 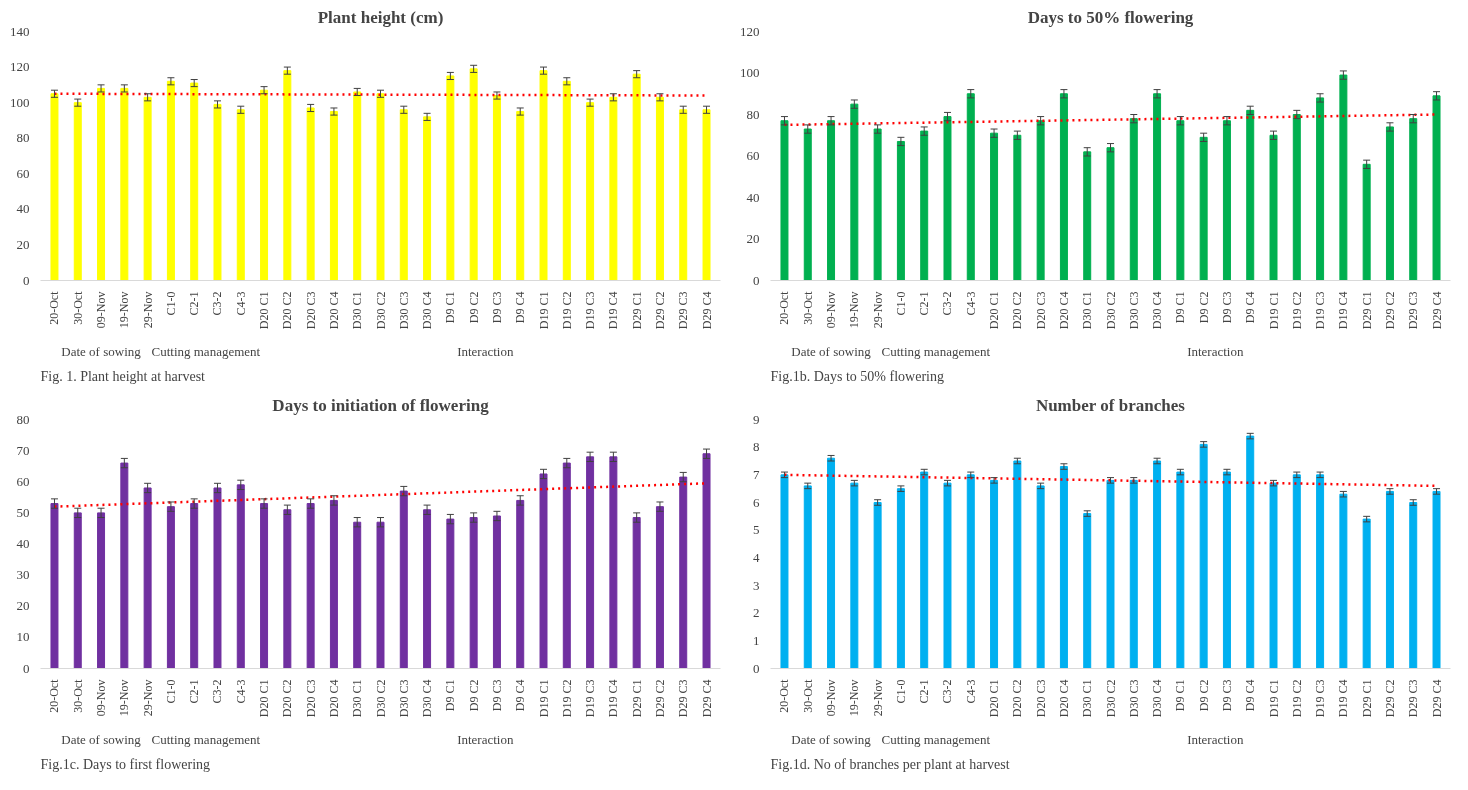 What do you see at coordinates (1110, 17) in the screenshot?
I see `chart-title: Days to 50% flowering` at bounding box center [1110, 17].